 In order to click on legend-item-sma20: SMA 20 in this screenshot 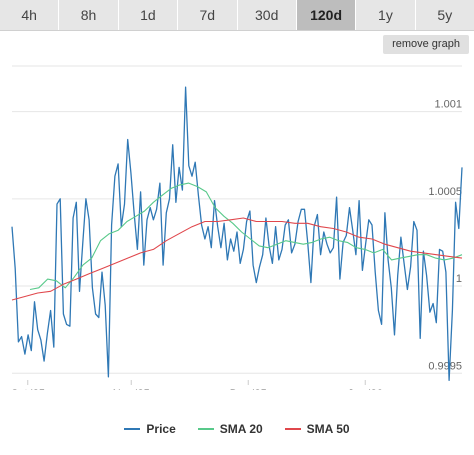, I will do `click(230, 429)`.